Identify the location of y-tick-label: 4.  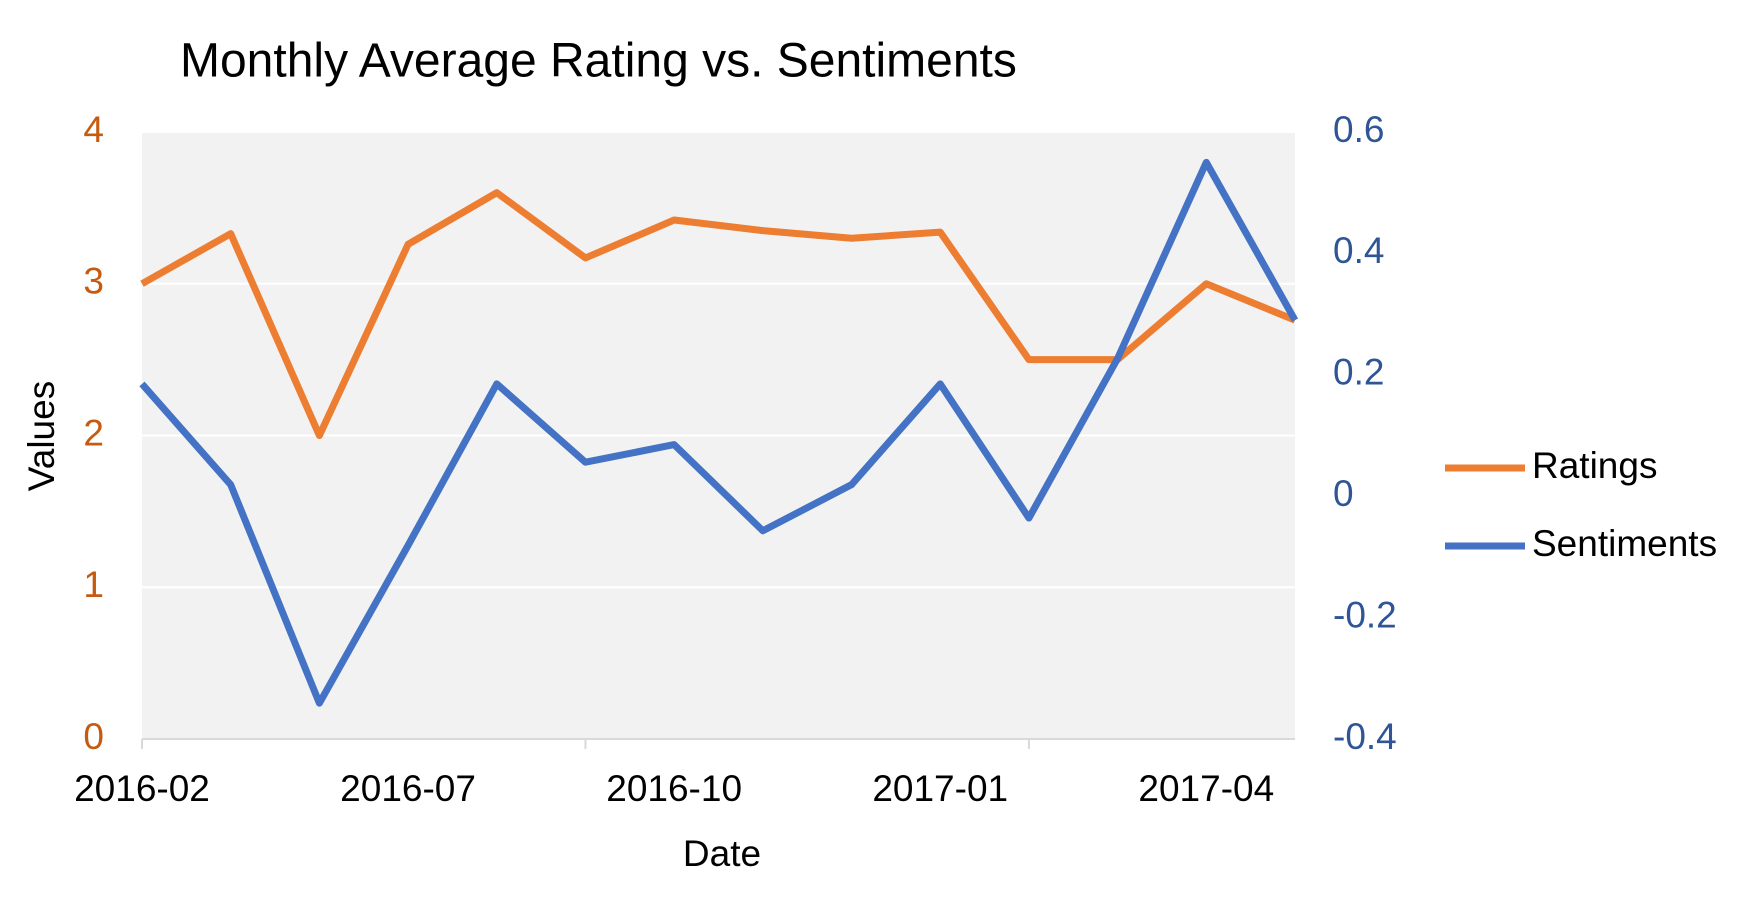
(93, 129).